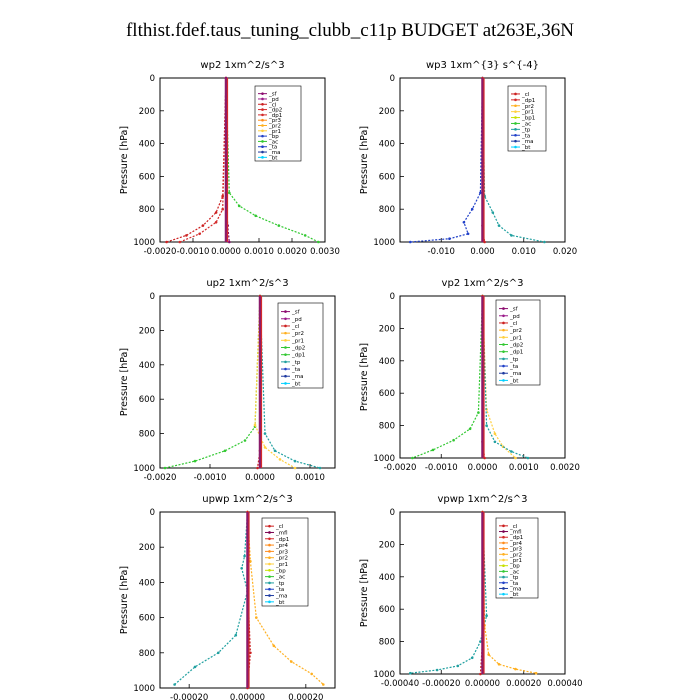  I want to click on wp3-legend-label: _ac, so click(526, 124).